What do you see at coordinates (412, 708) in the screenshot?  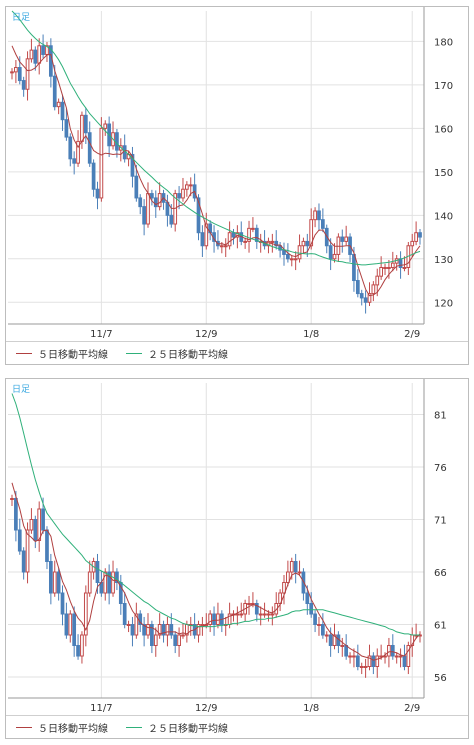 I see `x-tick-label: 2/9` at bounding box center [412, 708].